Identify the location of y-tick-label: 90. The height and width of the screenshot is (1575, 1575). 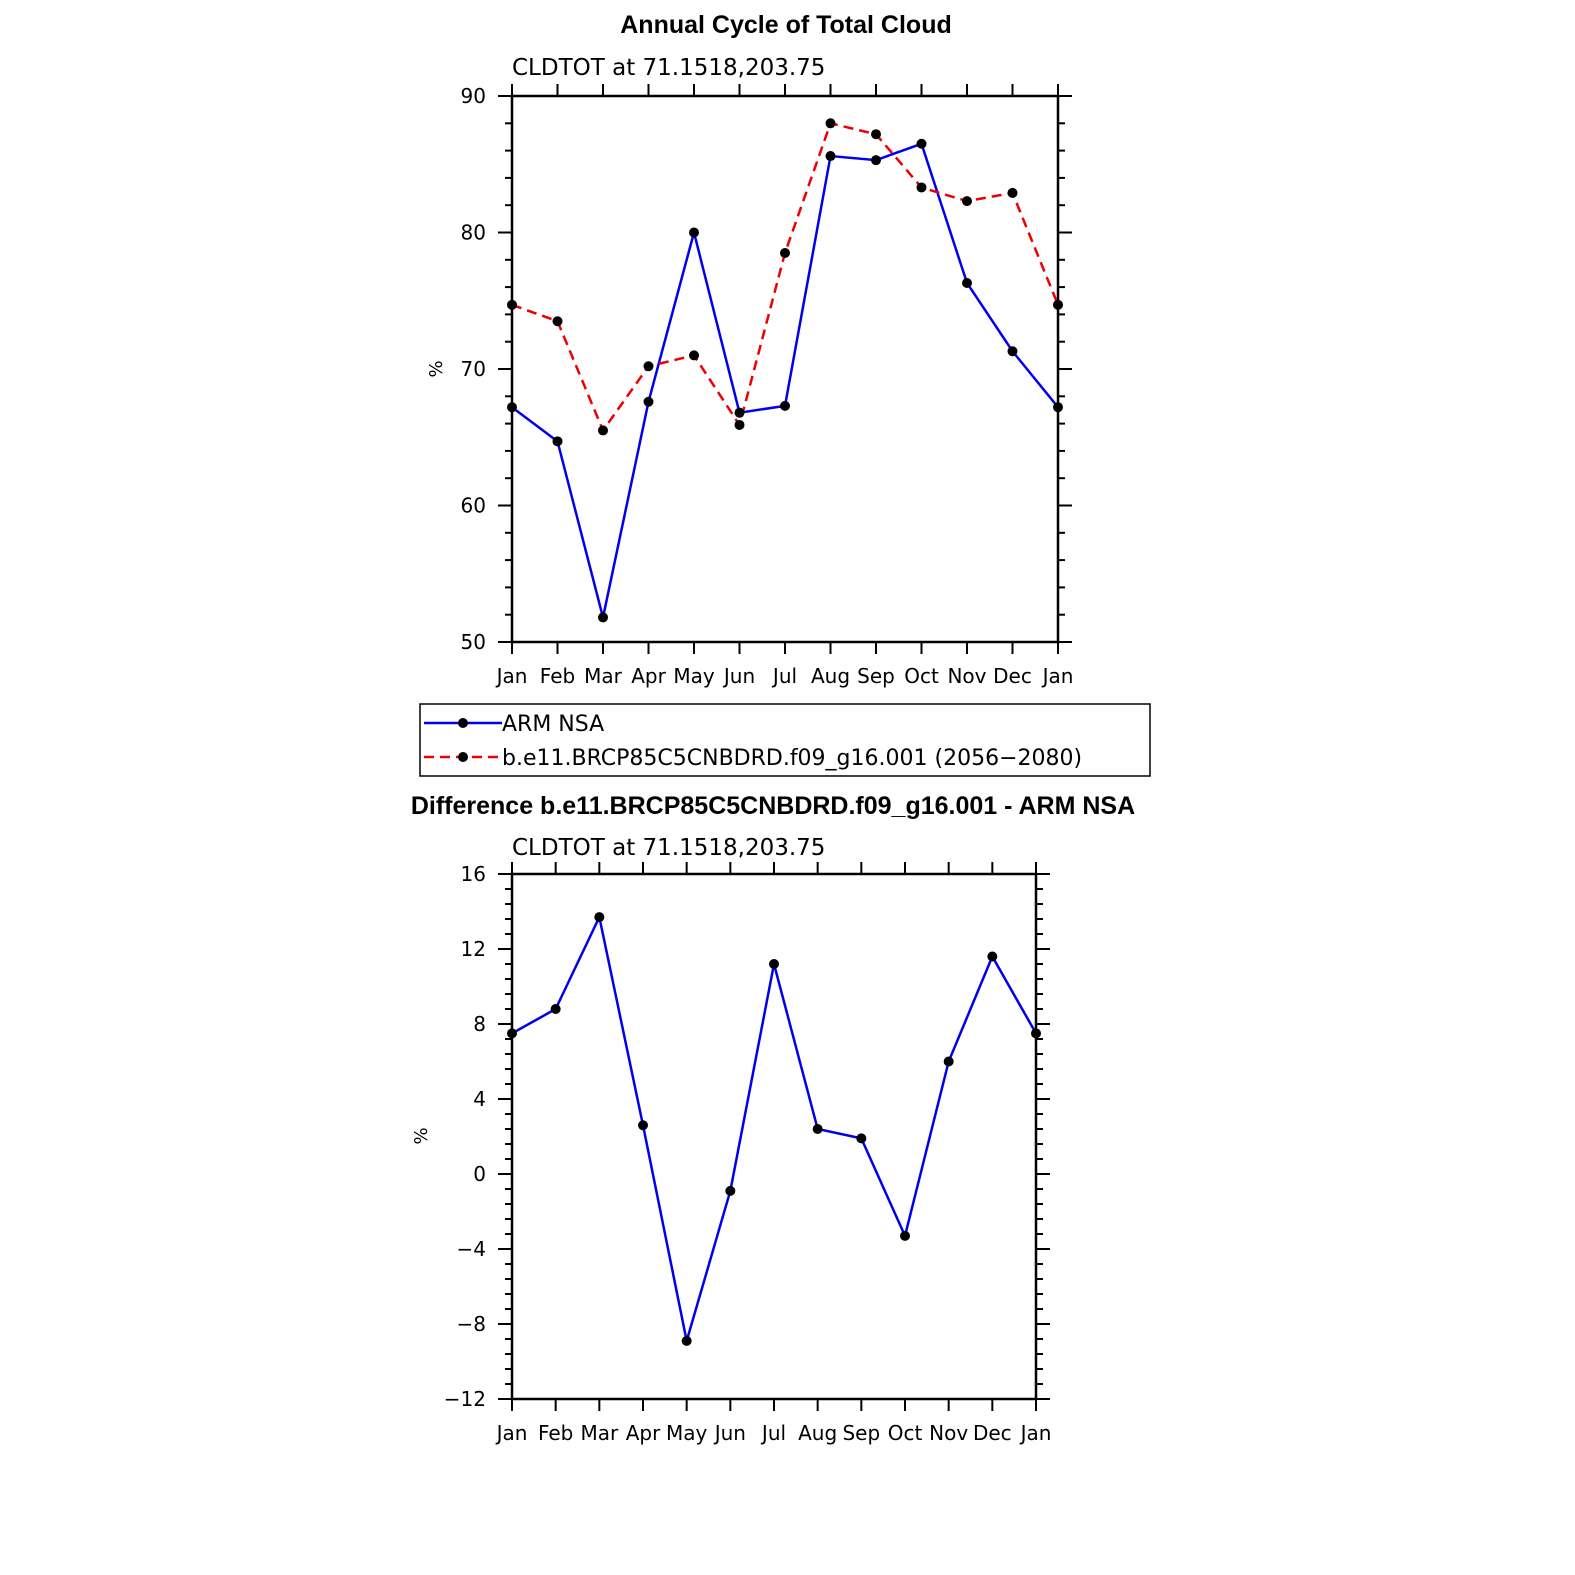
(473, 96).